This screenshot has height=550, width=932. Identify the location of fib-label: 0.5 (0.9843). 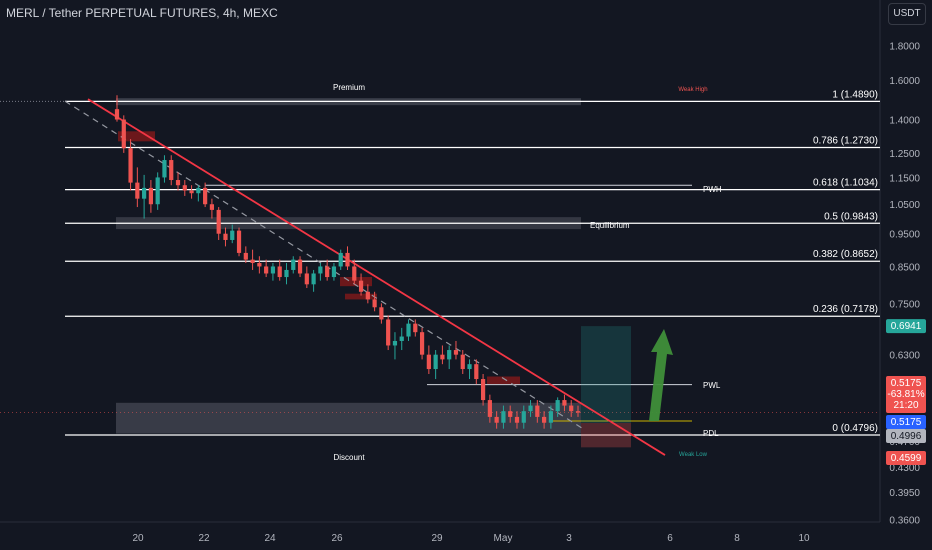
(851, 216).